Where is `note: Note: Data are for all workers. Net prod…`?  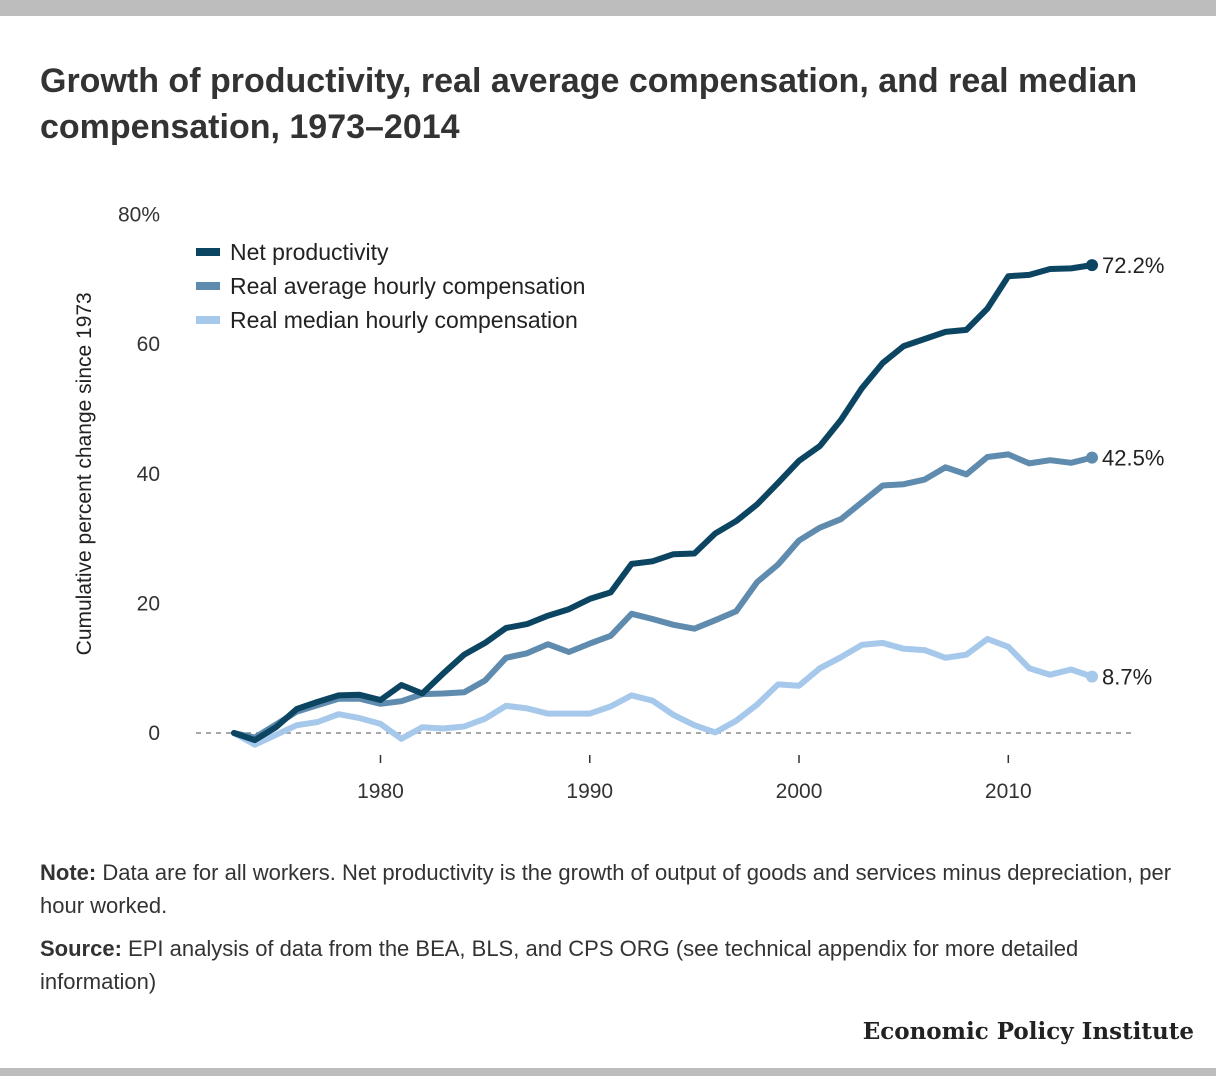 note: Note: Data are for all workers. Net prod… is located at coordinates (610, 889).